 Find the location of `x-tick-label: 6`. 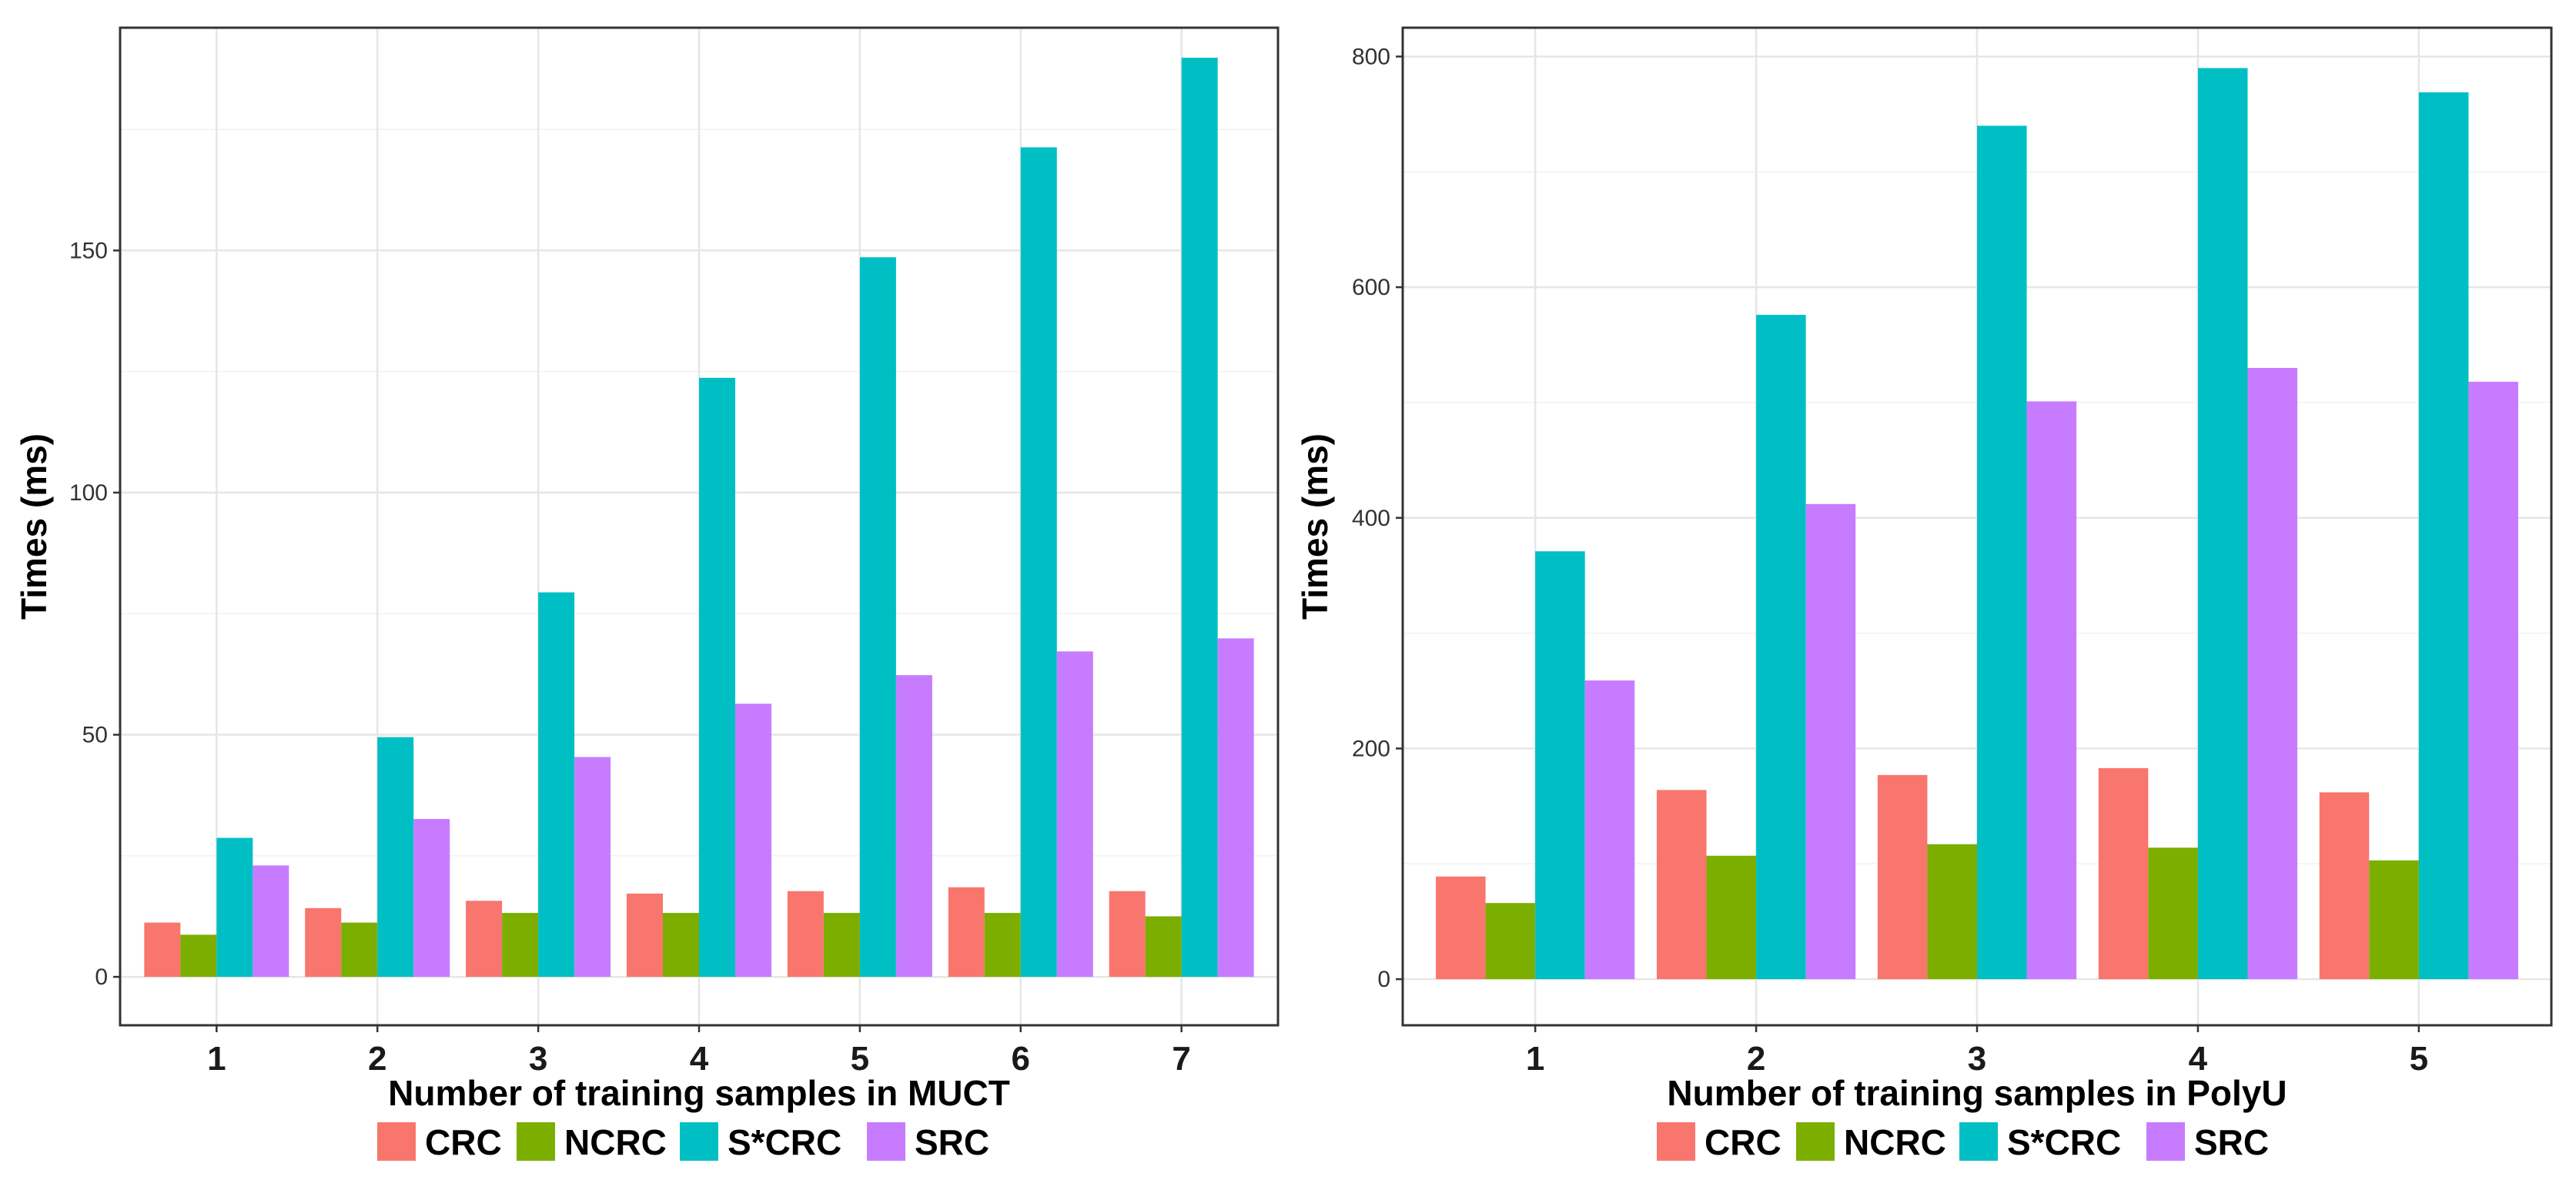

x-tick-label: 6 is located at coordinates (1021, 1059).